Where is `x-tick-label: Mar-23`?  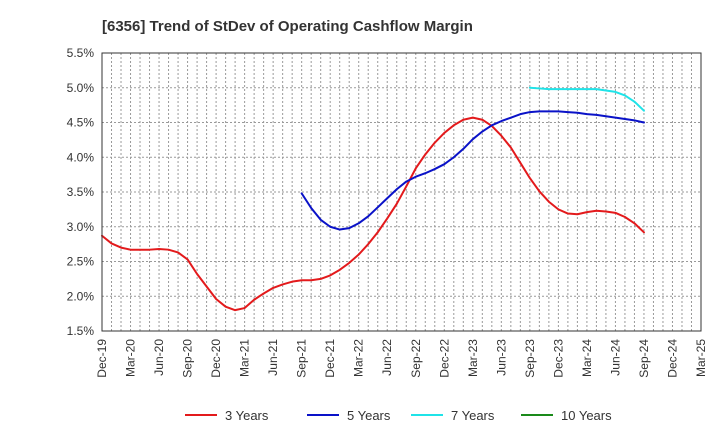
x-tick-label: Mar-23 is located at coordinates (473, 358).